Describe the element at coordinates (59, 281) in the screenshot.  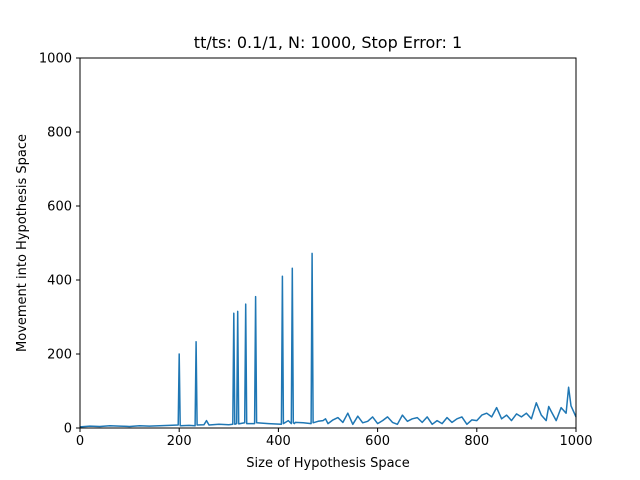
I see `y-tick-label: 400` at that location.